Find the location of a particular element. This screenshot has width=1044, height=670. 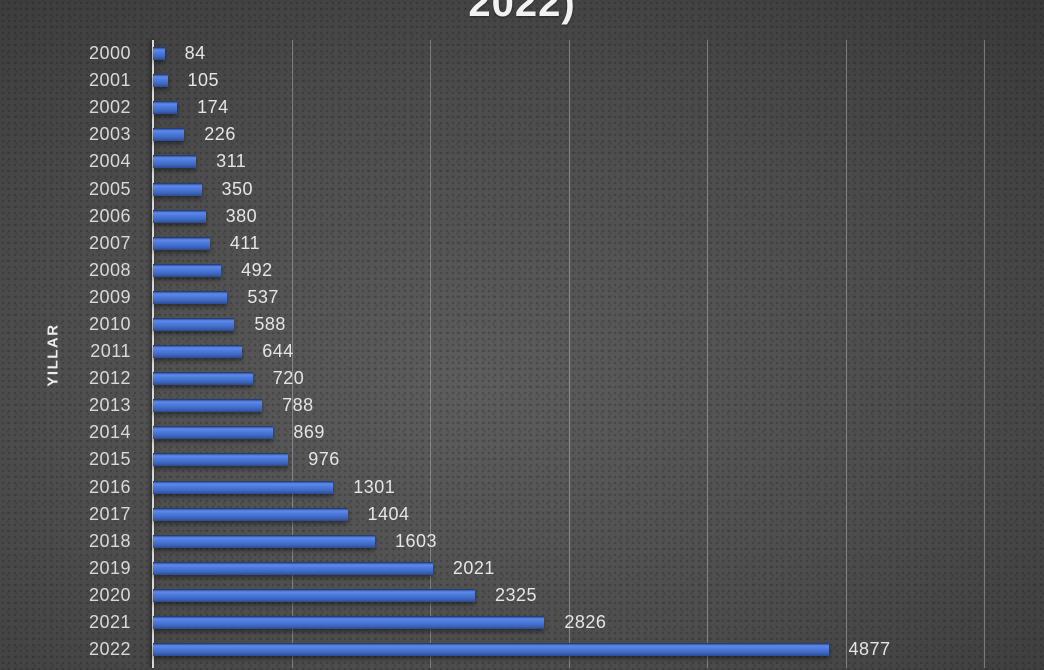

category-label: 2014 is located at coordinates (109, 432).